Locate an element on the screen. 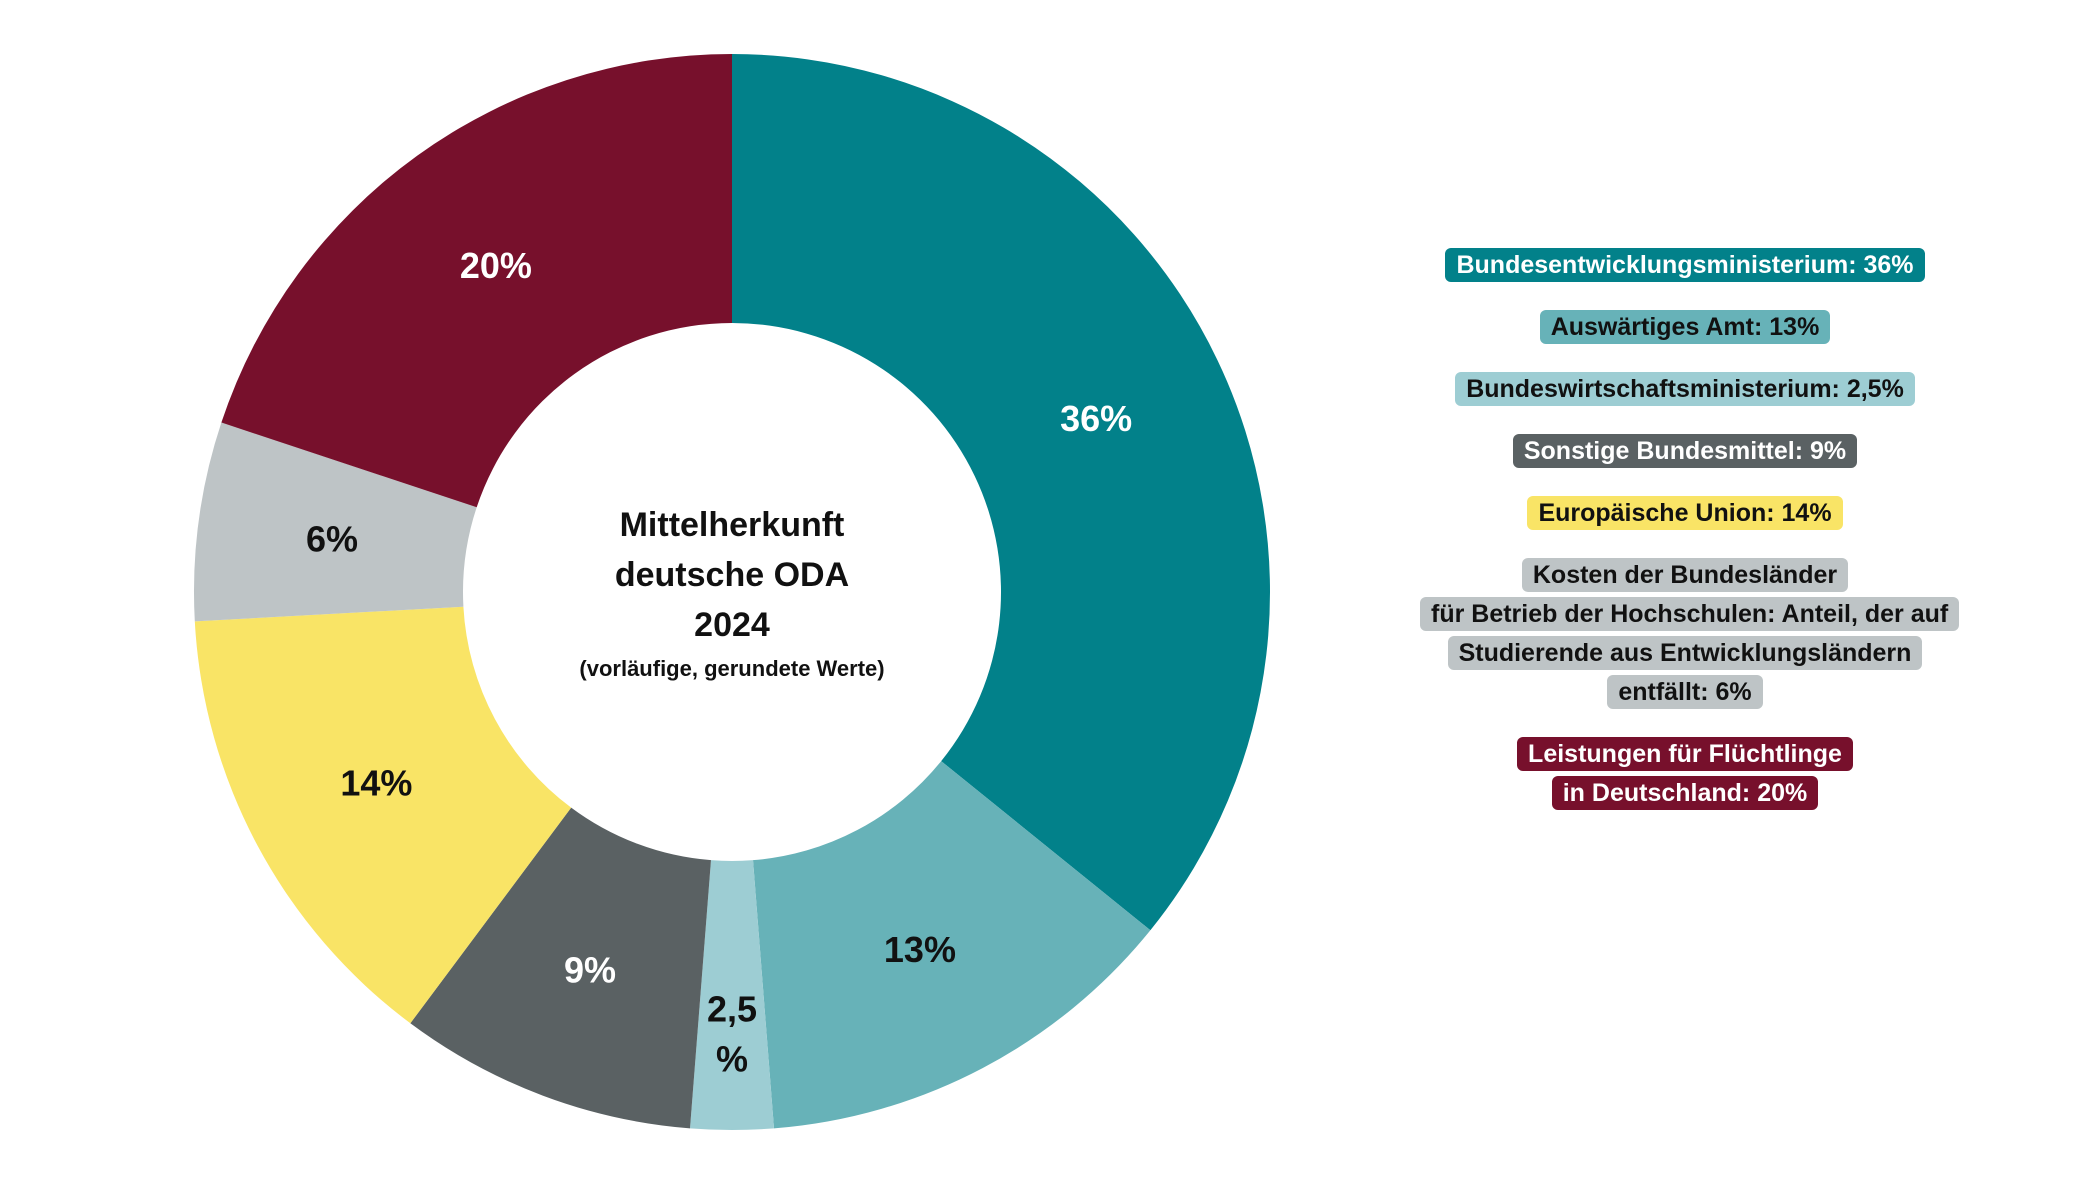 The width and height of the screenshot is (2100, 1182). slice-label-bundeswirtschaftsministerium: 2,5 is located at coordinates (732, 1009).